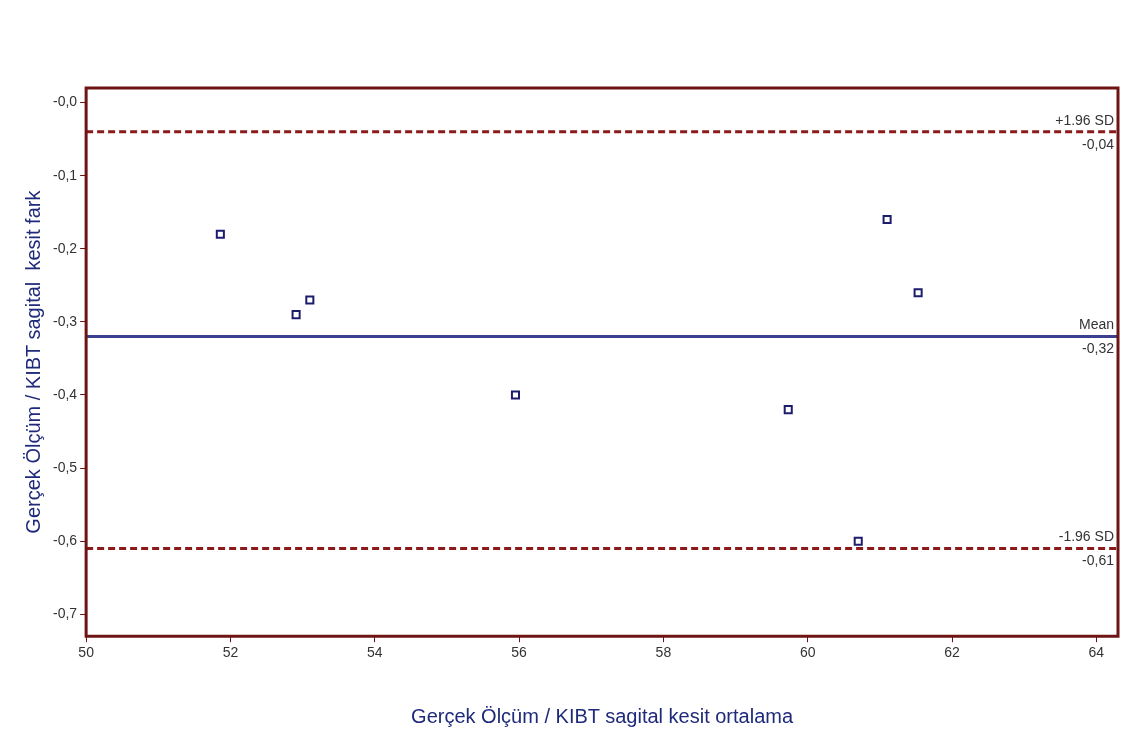 The width and height of the screenshot is (1141, 756). I want to click on x-tick-label: 56, so click(519, 652).